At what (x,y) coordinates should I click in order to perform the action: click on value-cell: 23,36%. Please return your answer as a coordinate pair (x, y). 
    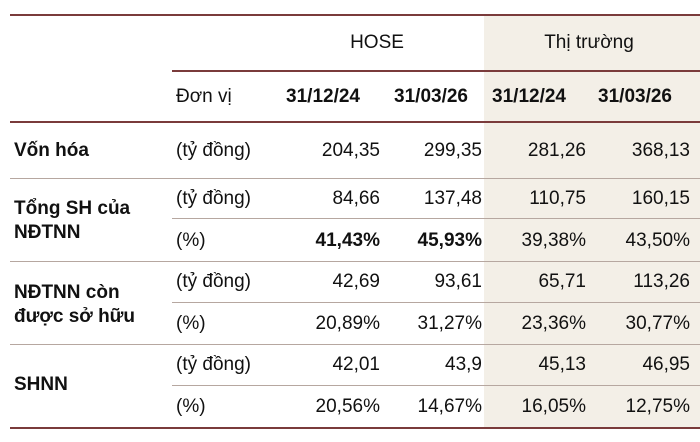
    Looking at the image, I should click on (553, 323).